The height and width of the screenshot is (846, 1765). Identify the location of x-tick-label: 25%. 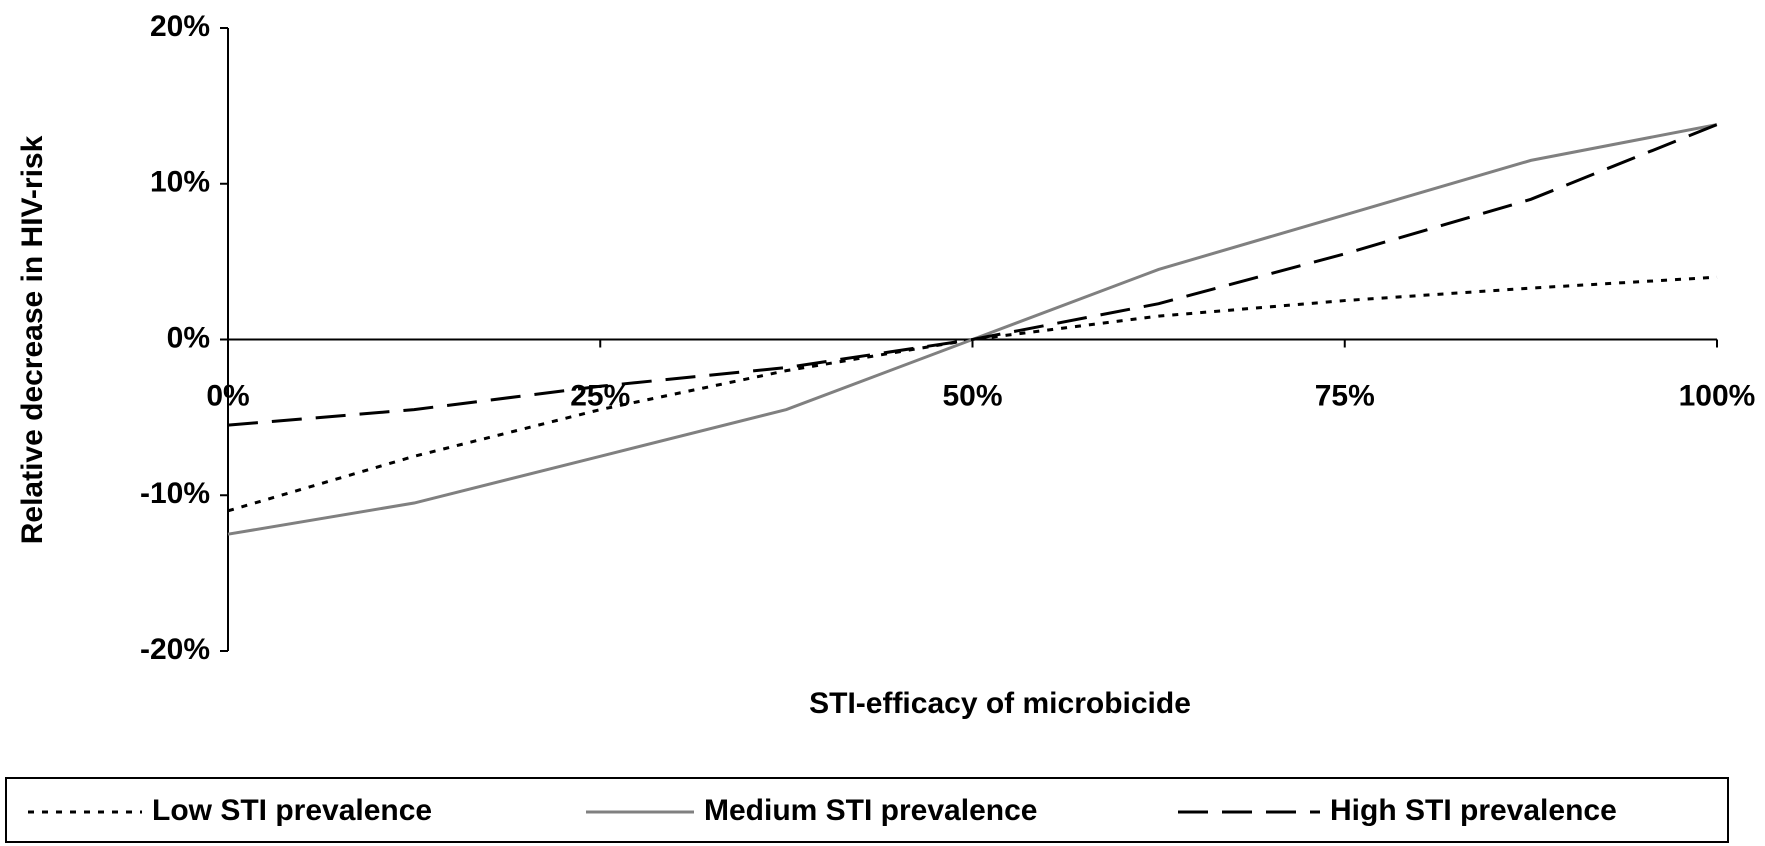
(600, 395).